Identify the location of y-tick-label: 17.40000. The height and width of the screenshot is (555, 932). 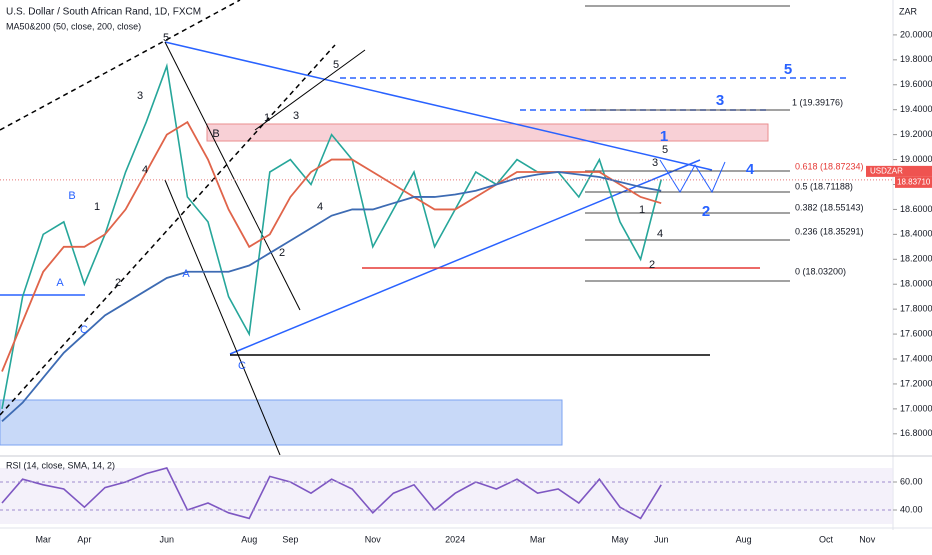
(916, 358).